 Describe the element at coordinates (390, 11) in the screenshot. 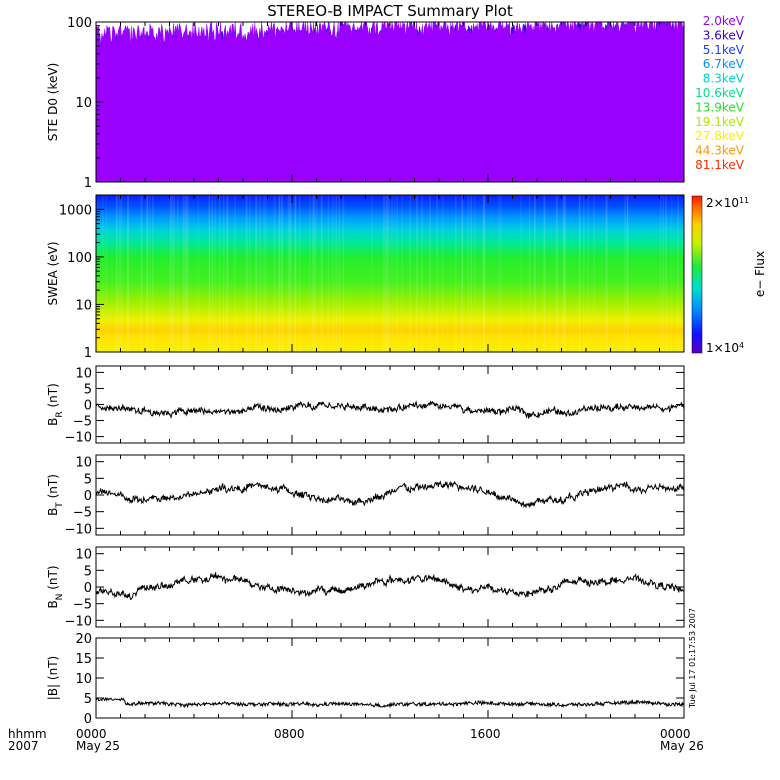

I see `plot-title: STEREO-B IMPACT Summary Plot` at that location.